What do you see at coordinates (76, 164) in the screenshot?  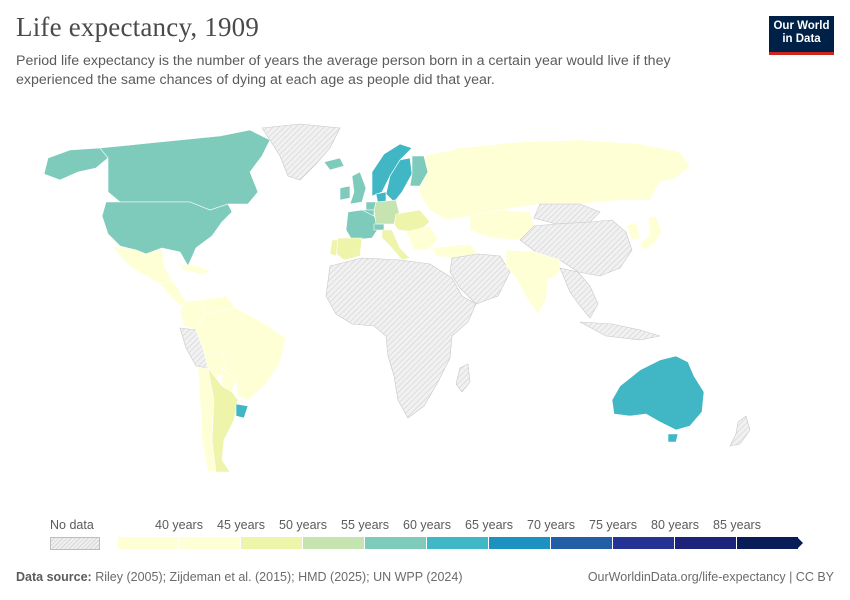 I see `region-alaska` at bounding box center [76, 164].